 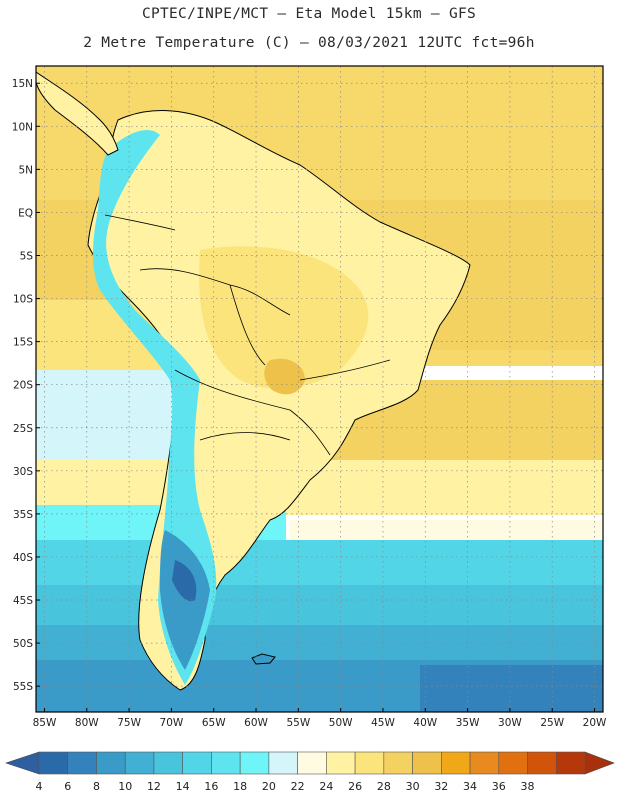 I want to click on lon-label: 30W, so click(x=510, y=723).